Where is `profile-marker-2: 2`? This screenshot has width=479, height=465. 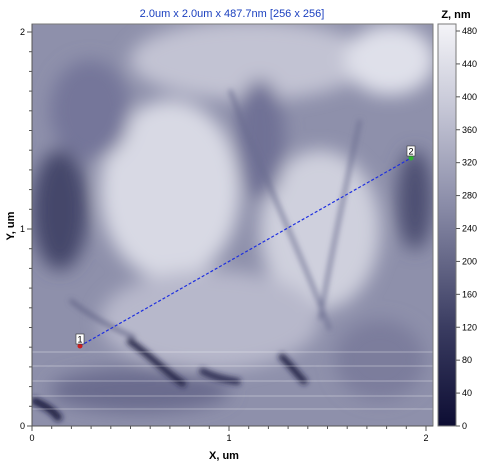
profile-marker-2: 2 is located at coordinates (411, 153).